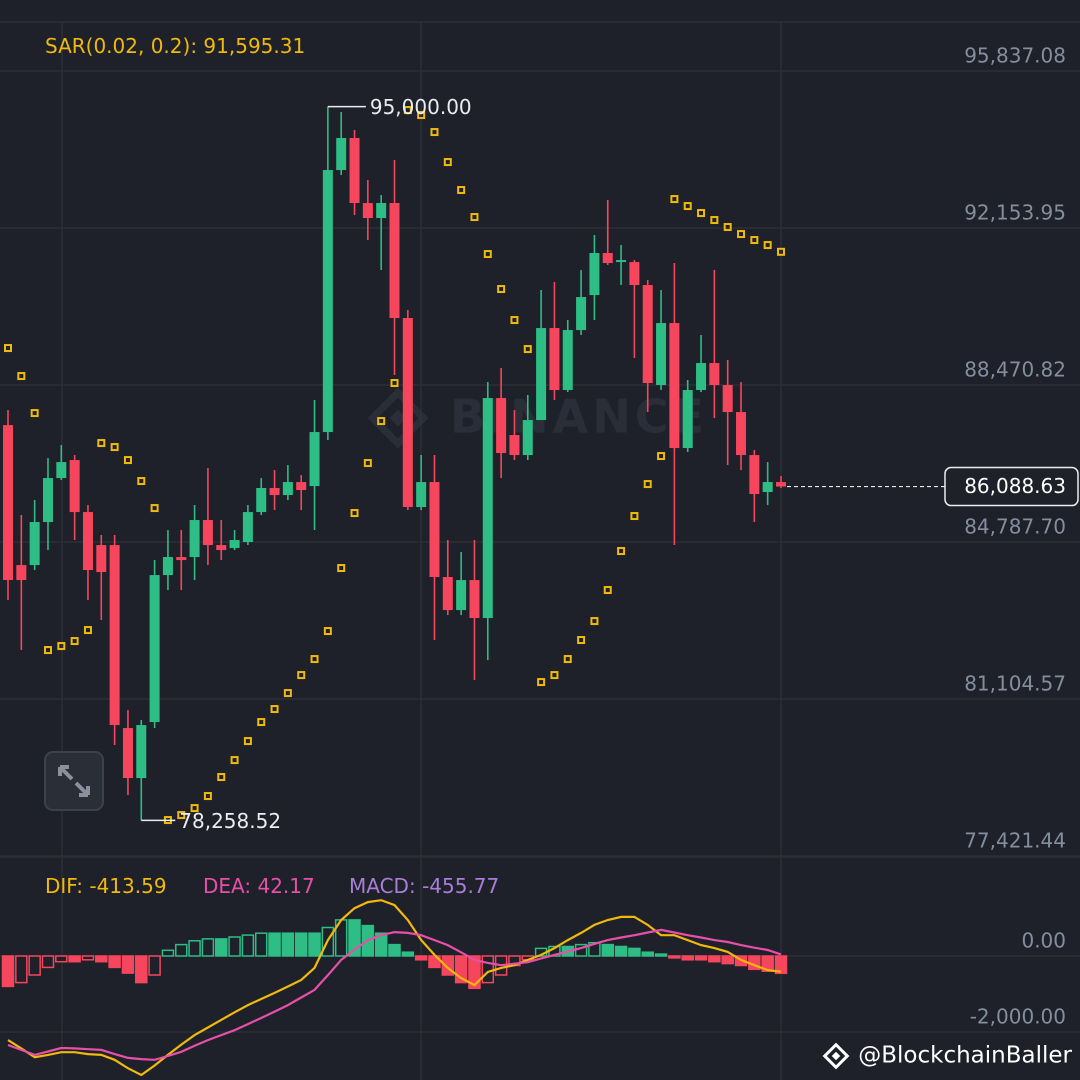  I want to click on sar-legend-value: 91,595.31, so click(254, 46).